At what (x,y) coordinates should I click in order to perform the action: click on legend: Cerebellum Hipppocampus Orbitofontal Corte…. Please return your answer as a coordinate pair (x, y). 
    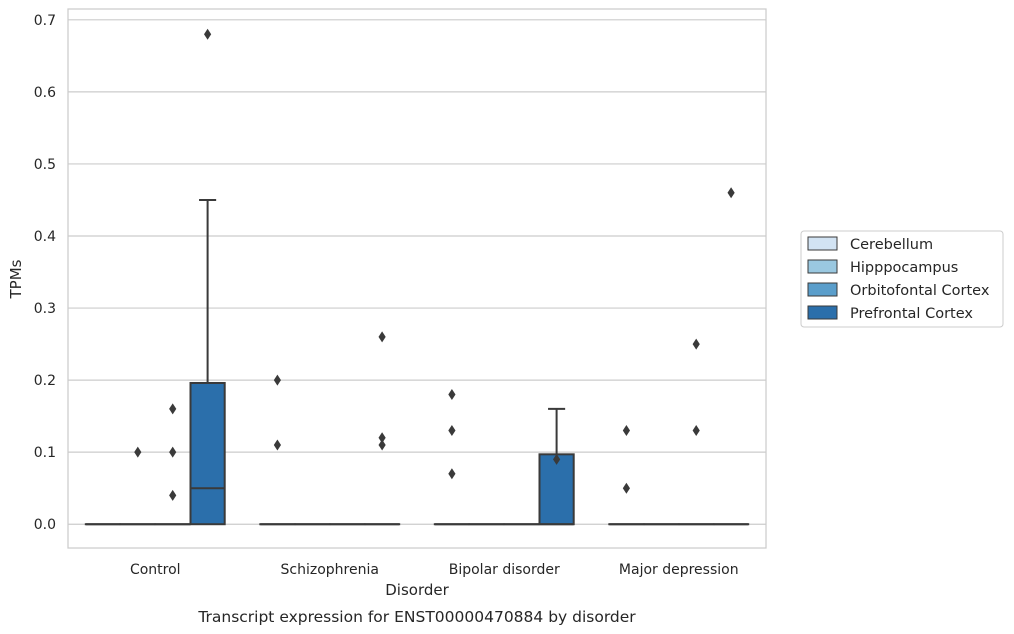
    Looking at the image, I should click on (902, 279).